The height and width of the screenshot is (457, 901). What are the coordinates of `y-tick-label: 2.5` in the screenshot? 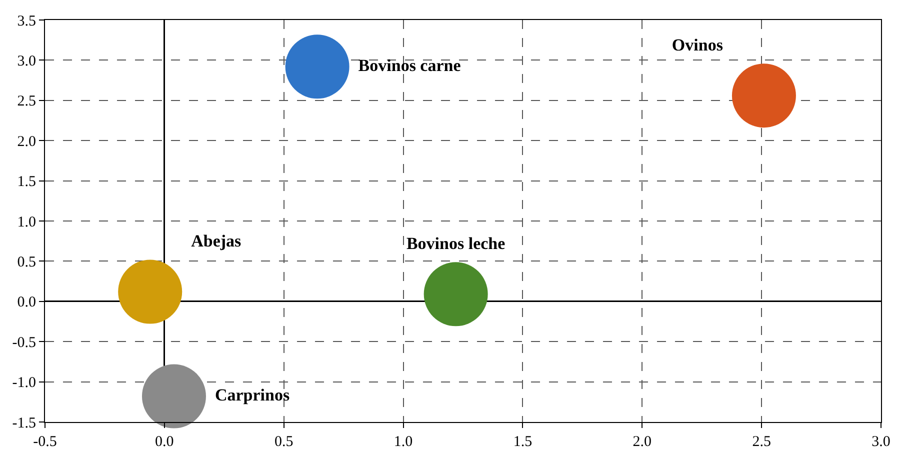 It's located at (26, 102).